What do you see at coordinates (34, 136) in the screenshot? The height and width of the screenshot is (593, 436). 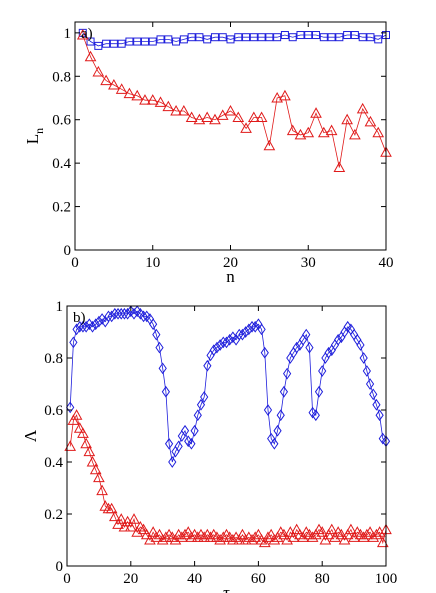 I see `y-axis-label: Ln` at bounding box center [34, 136].